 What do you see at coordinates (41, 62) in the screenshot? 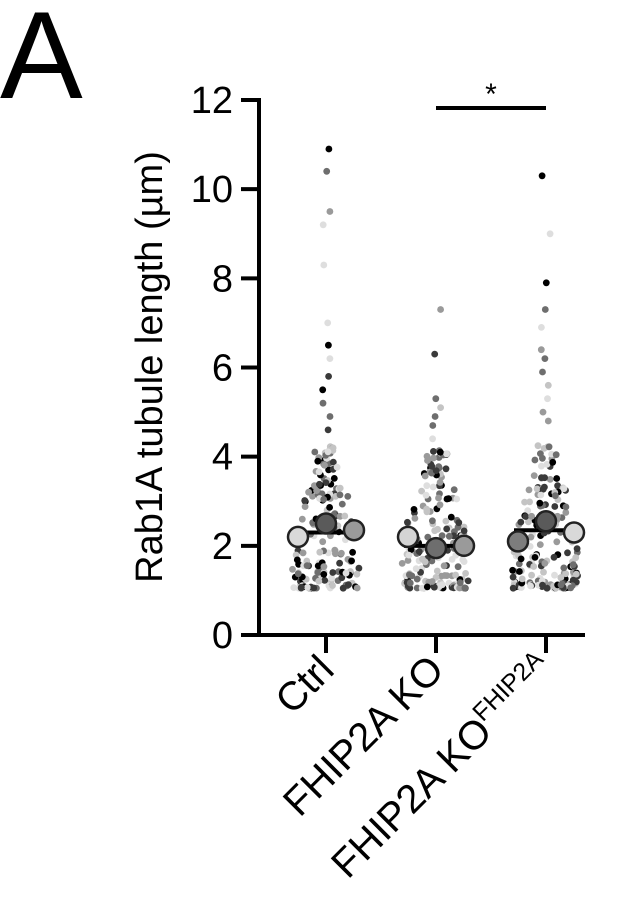
I see `panel-letter: A` at bounding box center [41, 62].